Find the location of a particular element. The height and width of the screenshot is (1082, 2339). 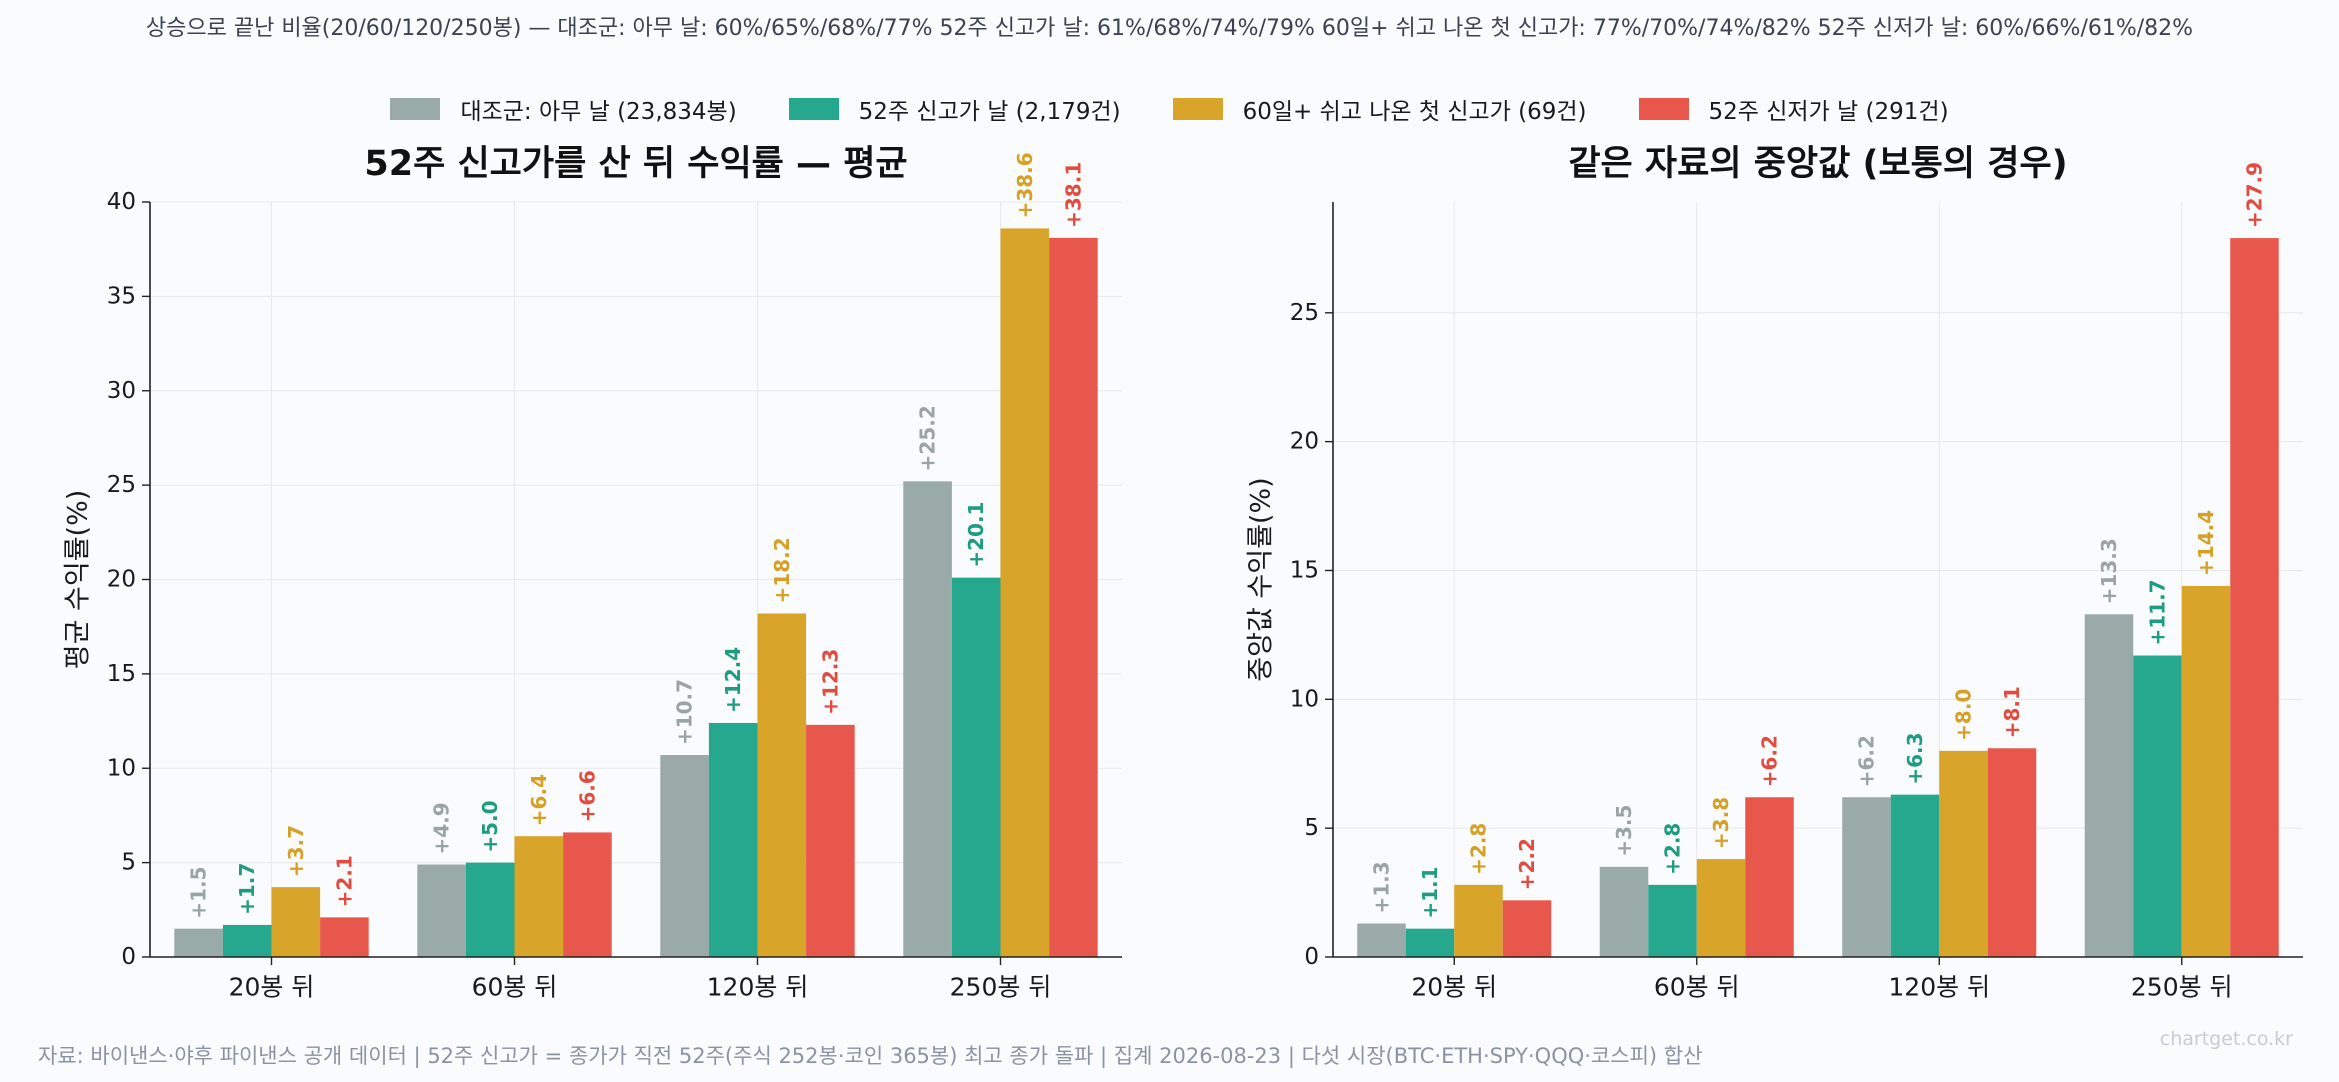

data-label: +10.7 is located at coordinates (685, 712).